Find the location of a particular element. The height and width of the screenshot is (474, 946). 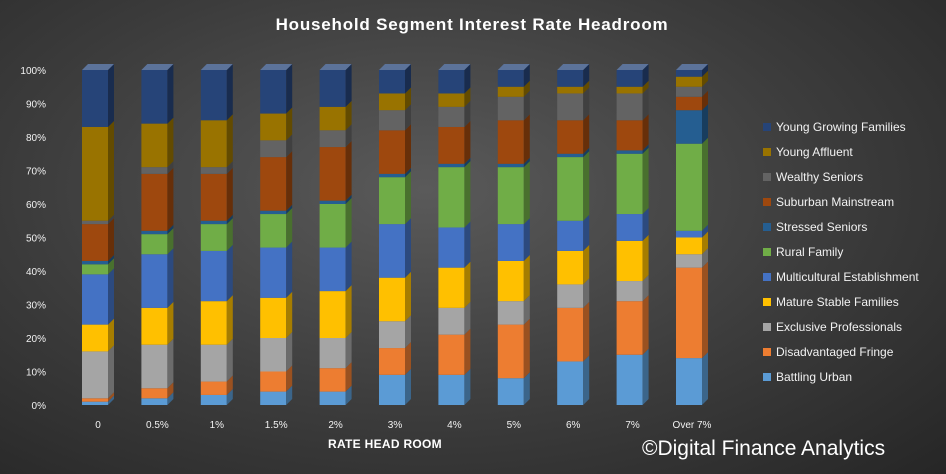

x-tick-label: 7% is located at coordinates (632, 425).